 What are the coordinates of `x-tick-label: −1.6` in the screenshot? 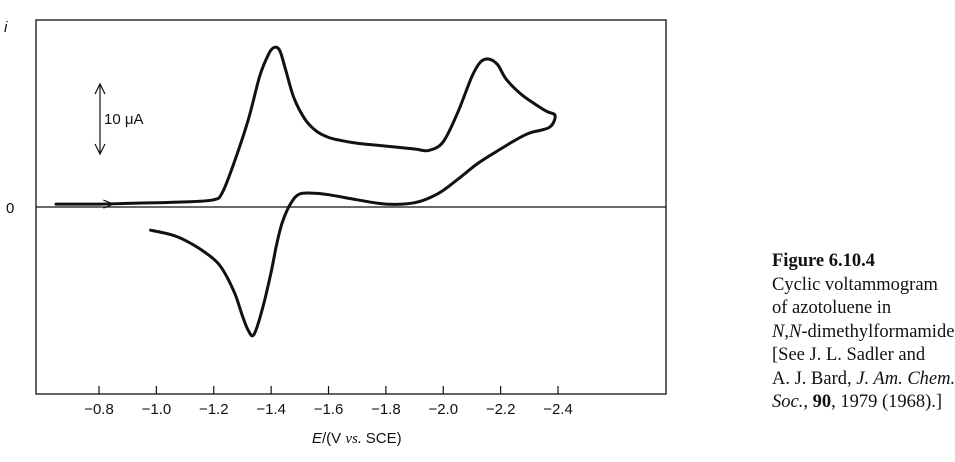 It's located at (329, 409).